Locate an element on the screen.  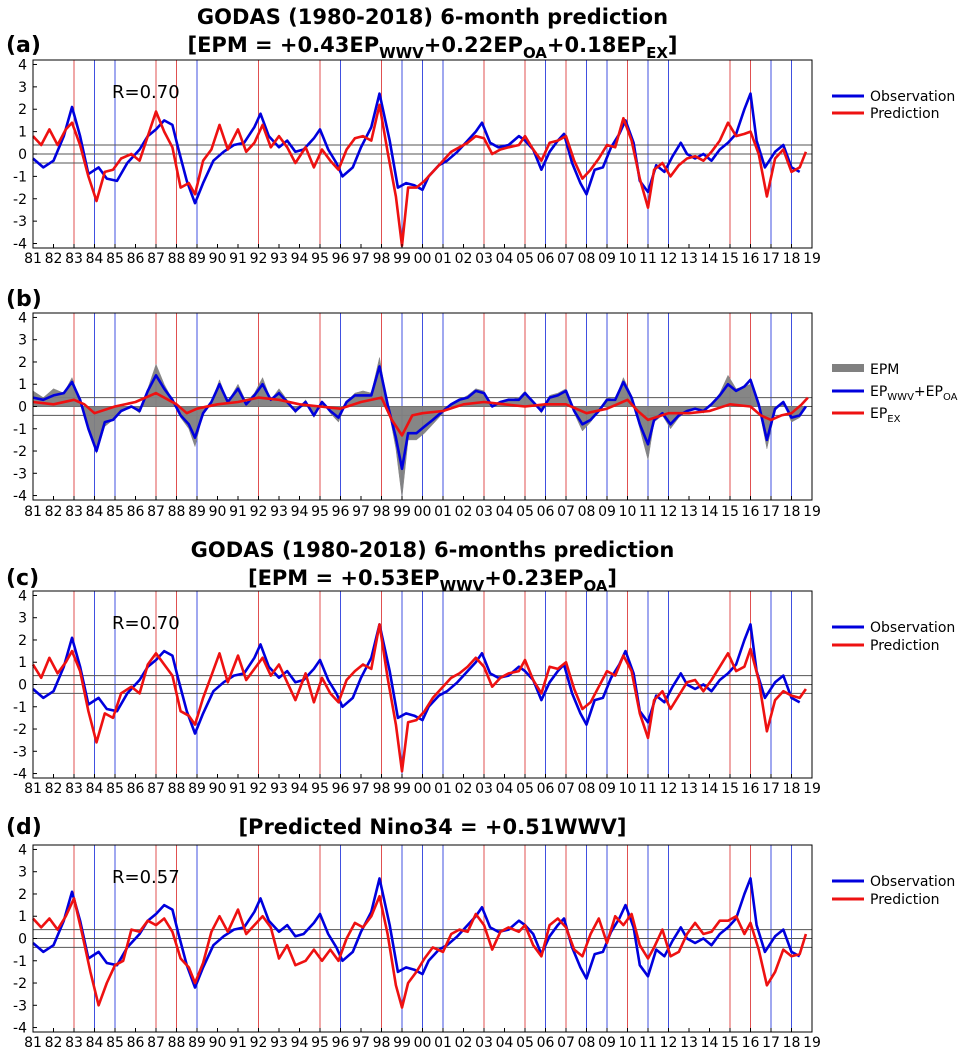
y-tick-label: -2 is located at coordinates (20, 730).